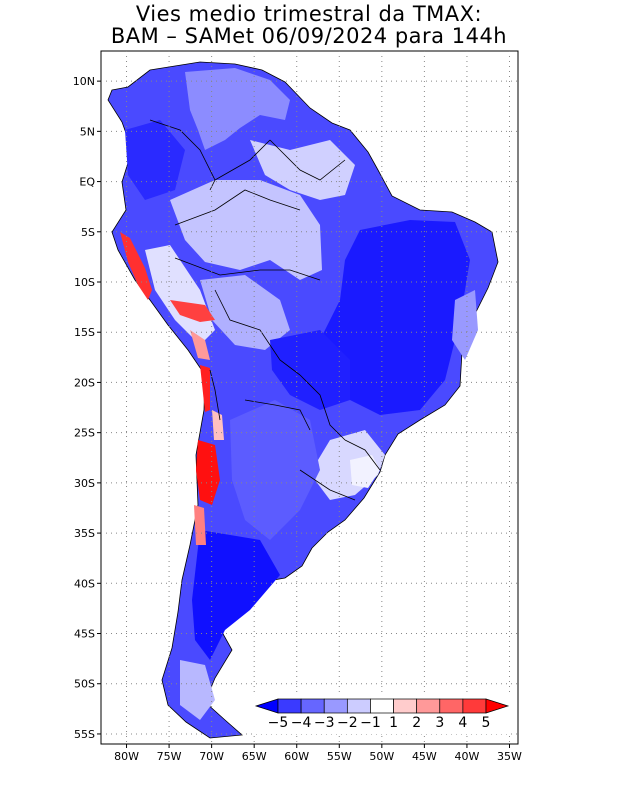 Image resolution: width=618 pixels, height=800 pixels. What do you see at coordinates (237, 109) in the screenshot?
I see `field-light-north` at bounding box center [237, 109].